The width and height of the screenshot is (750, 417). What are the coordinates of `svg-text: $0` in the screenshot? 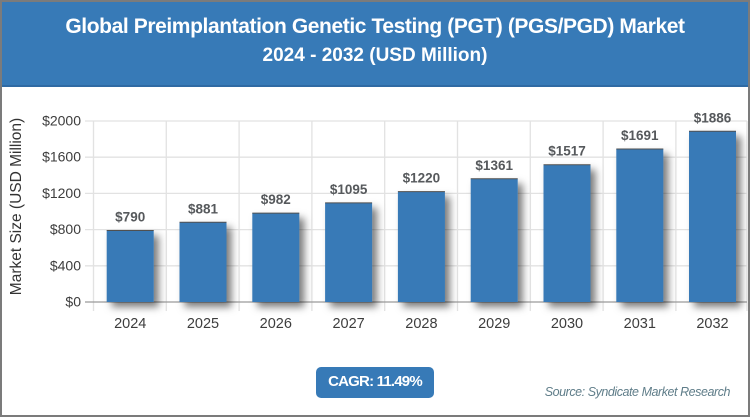 It's located at (73, 302).